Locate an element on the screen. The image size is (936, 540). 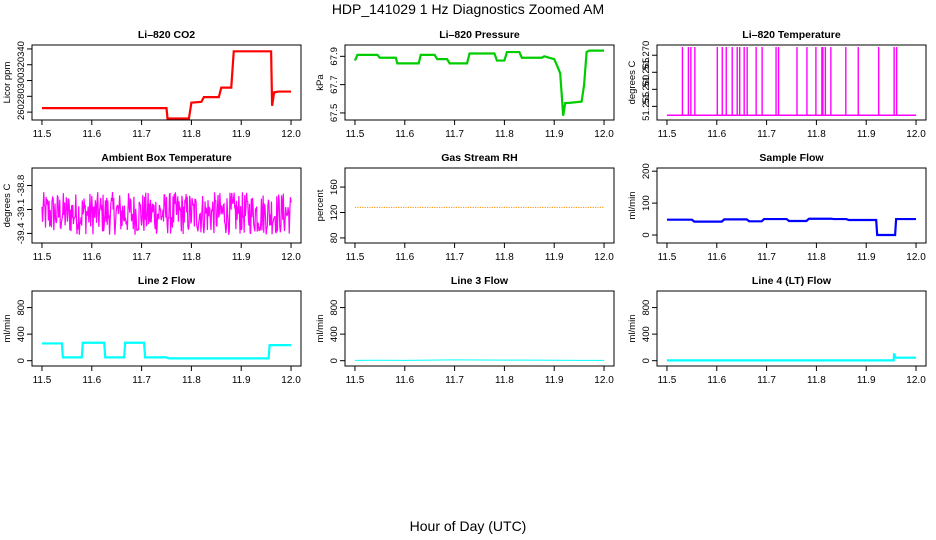
y-tick-label: 67.5 is located at coordinates (334, 113).